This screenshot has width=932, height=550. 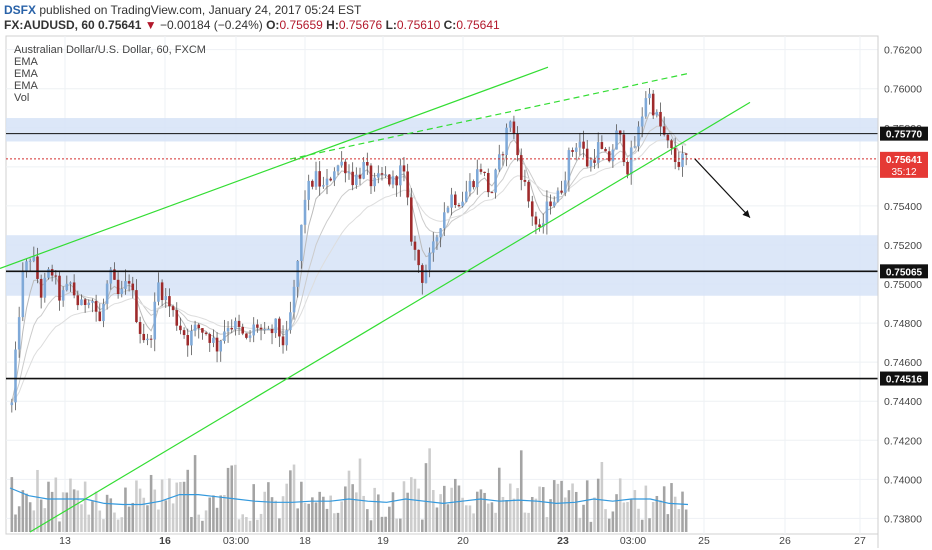 I want to click on x-tick-label: 03:00, so click(x=236, y=541).